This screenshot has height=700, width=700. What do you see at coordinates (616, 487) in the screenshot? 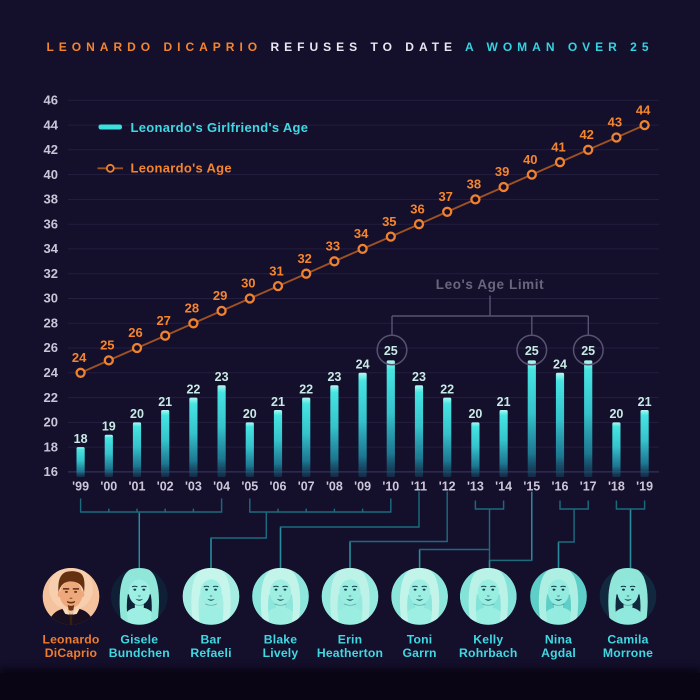
I see `svg-text: '18` at bounding box center [616, 487].